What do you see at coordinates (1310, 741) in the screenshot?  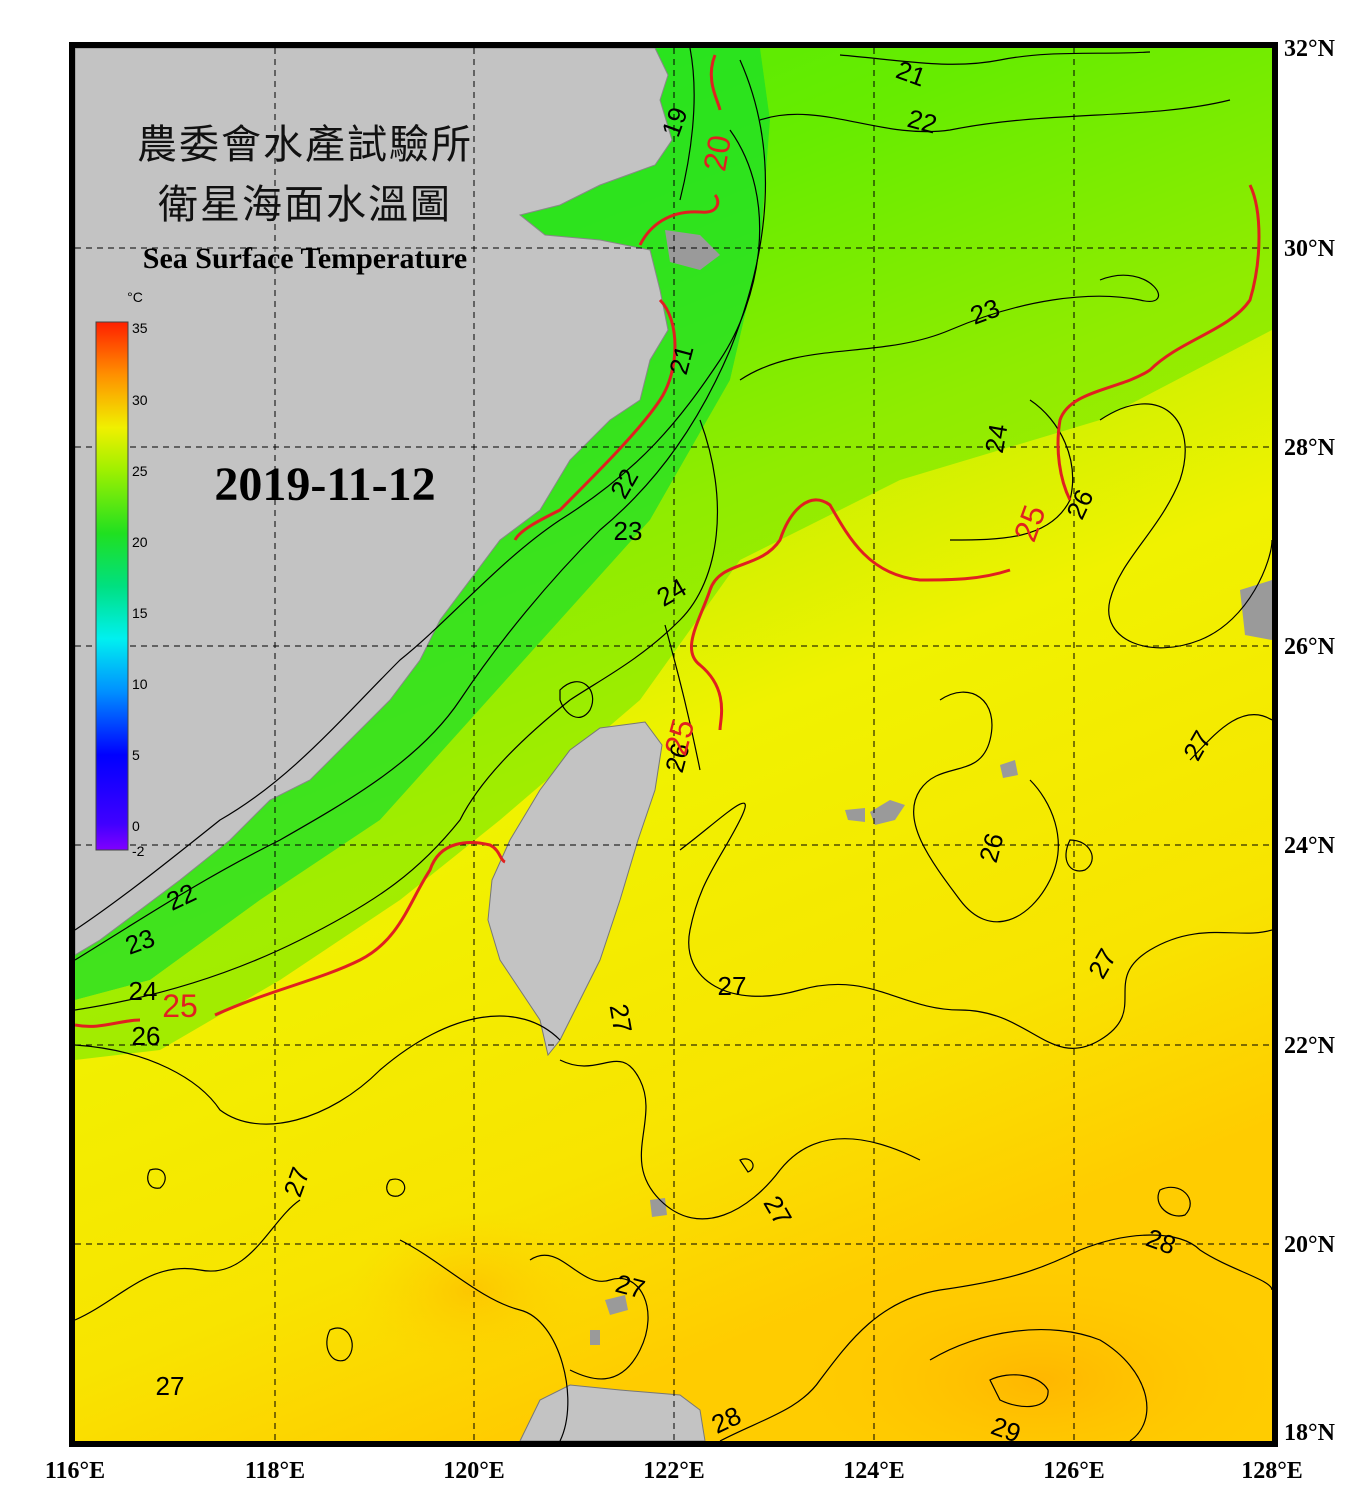 I see `latitude-labels: 32°N 30°N 28°N 26°N 24°N 22°N 20°N 18°N` at bounding box center [1310, 741].